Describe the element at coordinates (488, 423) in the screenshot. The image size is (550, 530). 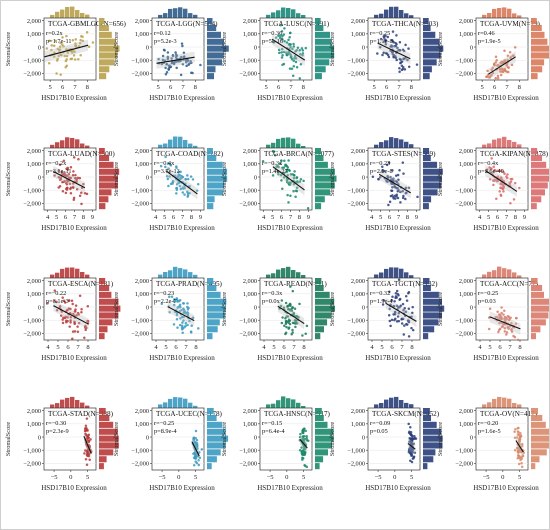
I see `correlation-r: r=−0.20` at that location.